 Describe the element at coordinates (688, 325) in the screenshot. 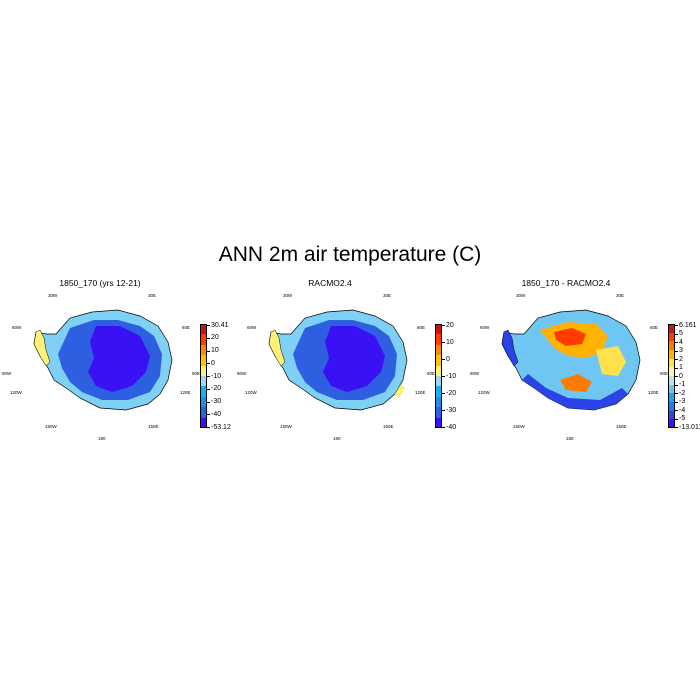

I see `colorbar-label: 6.161` at that location.